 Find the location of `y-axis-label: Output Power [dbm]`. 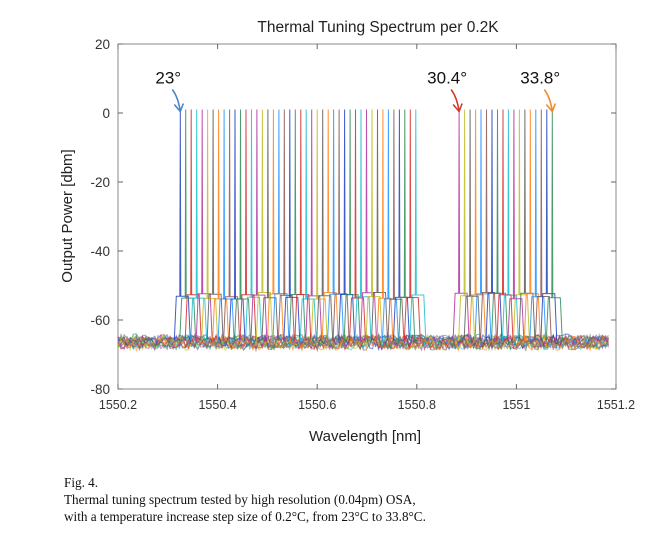

y-axis-label: Output Power [dbm] is located at coordinates (67, 215).